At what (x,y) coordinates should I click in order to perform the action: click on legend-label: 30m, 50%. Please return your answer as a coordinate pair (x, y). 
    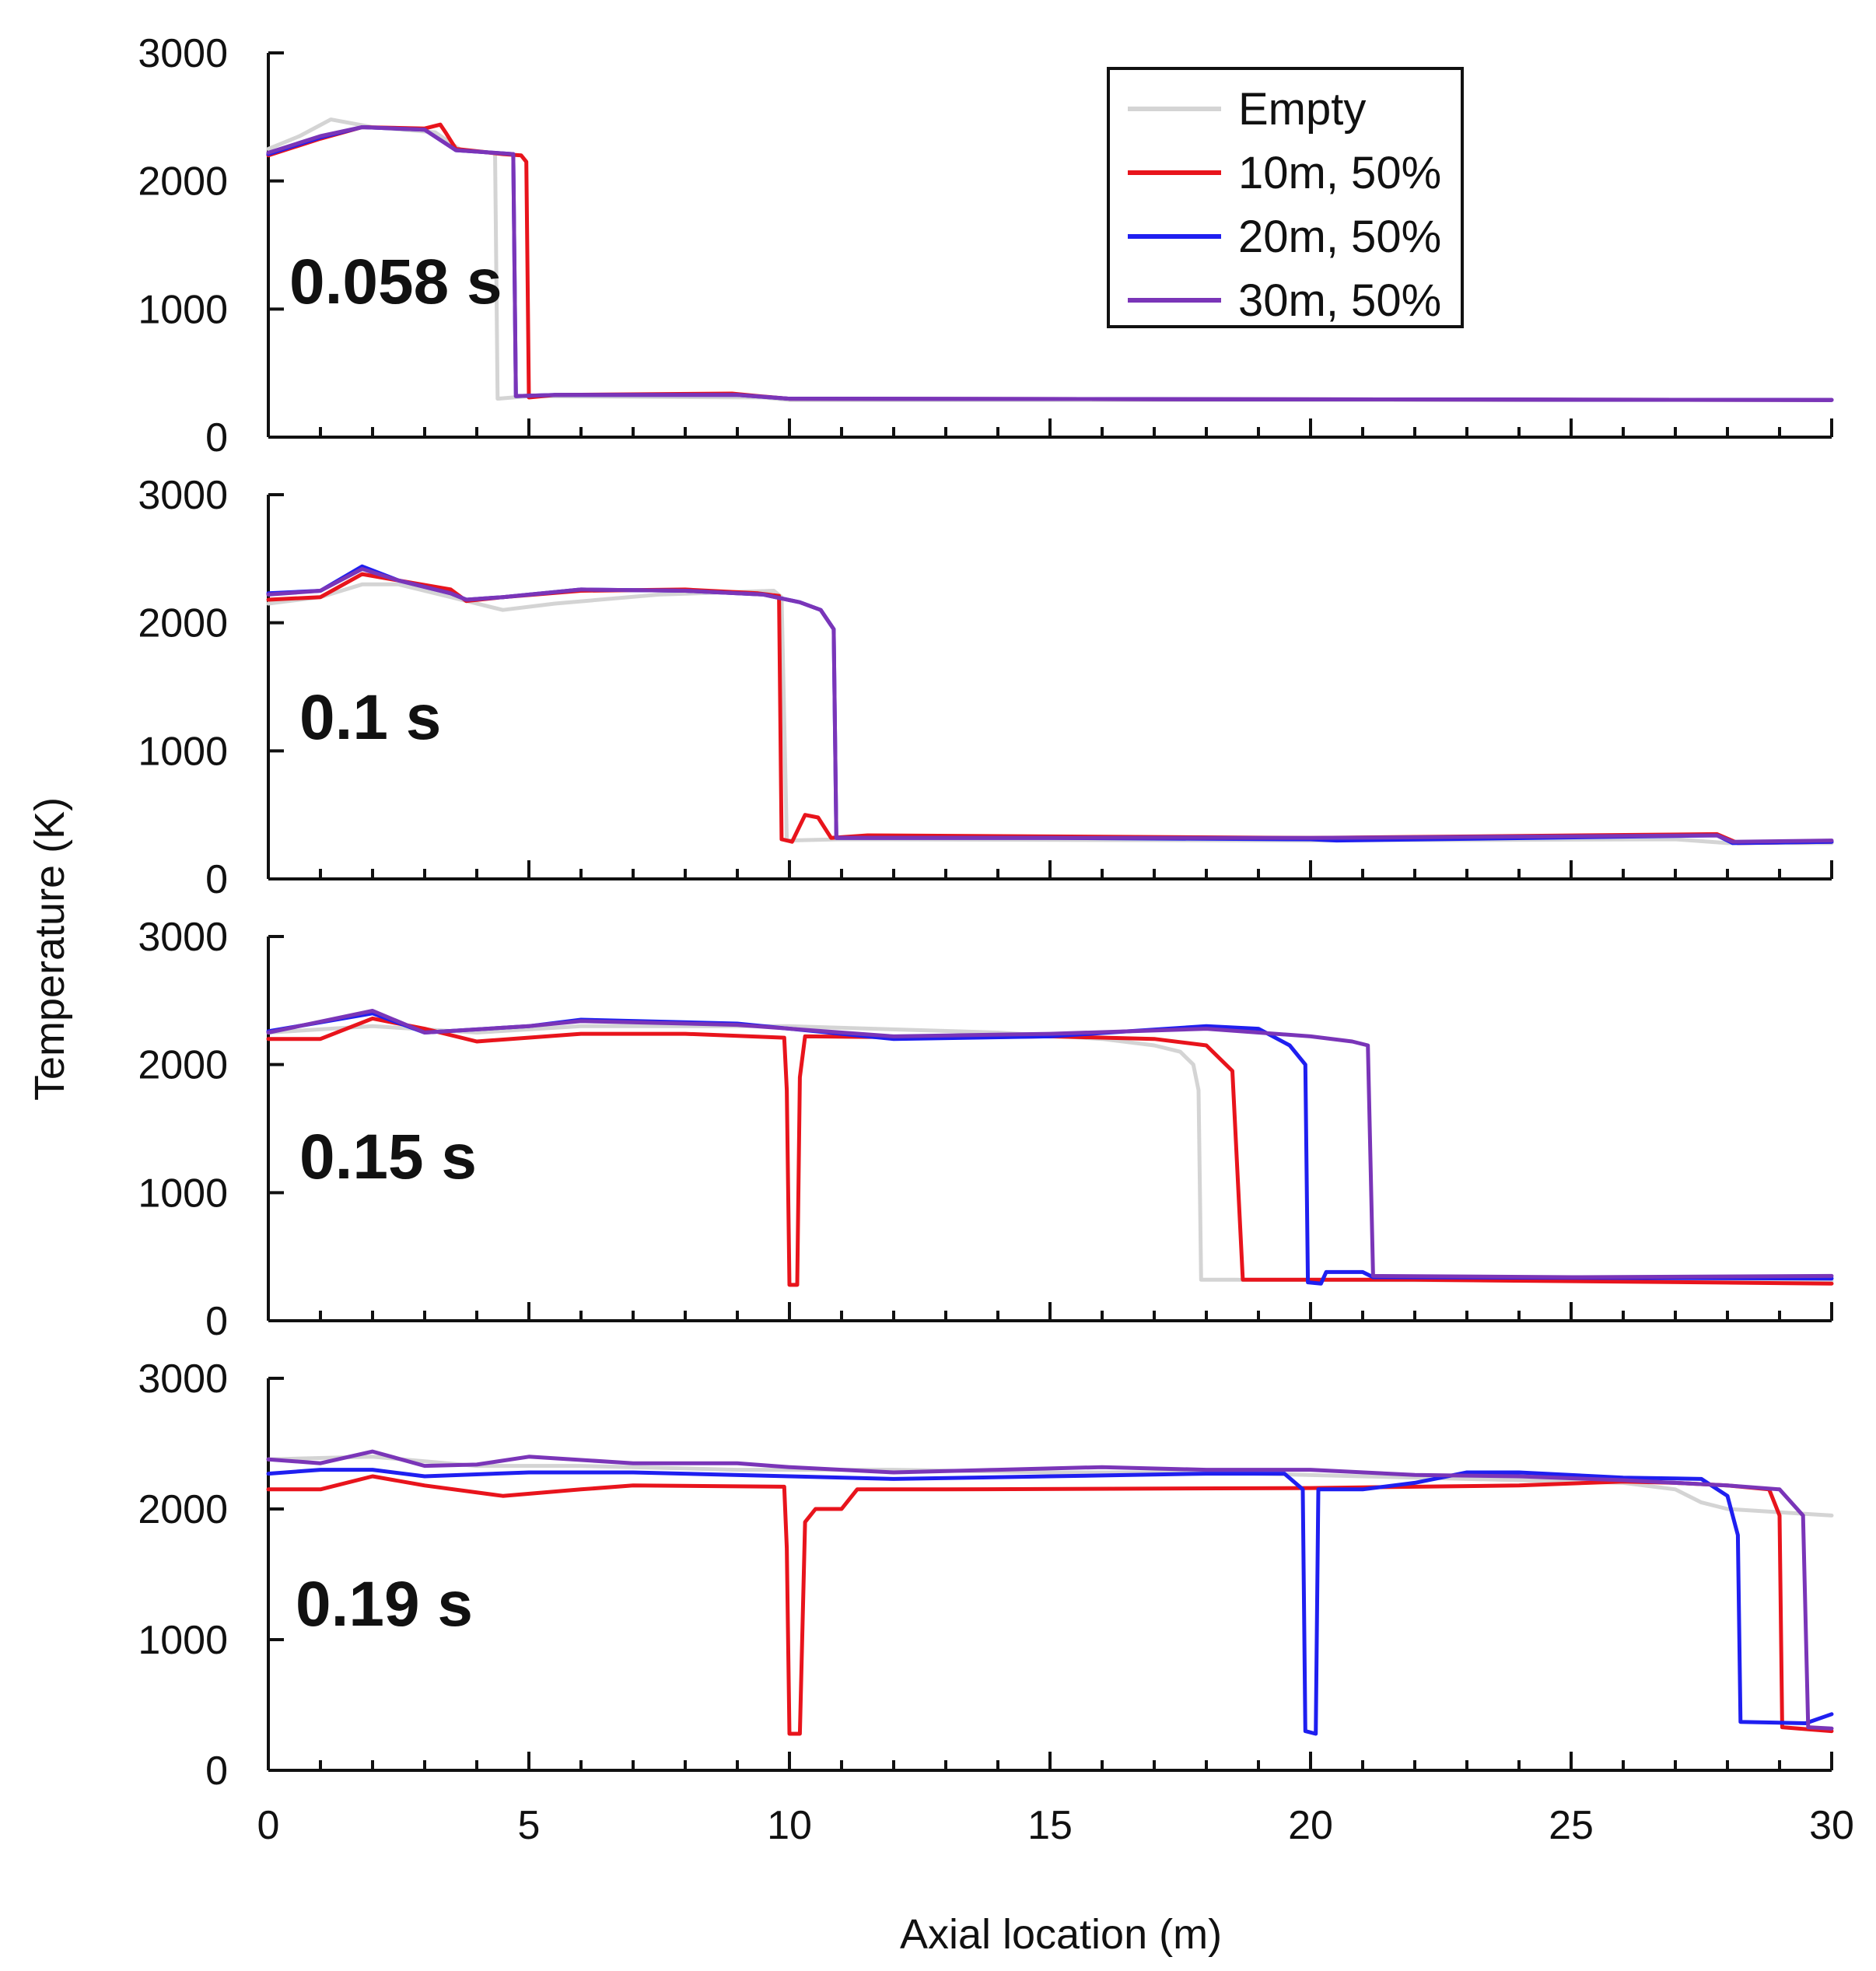
    Looking at the image, I should click on (1339, 300).